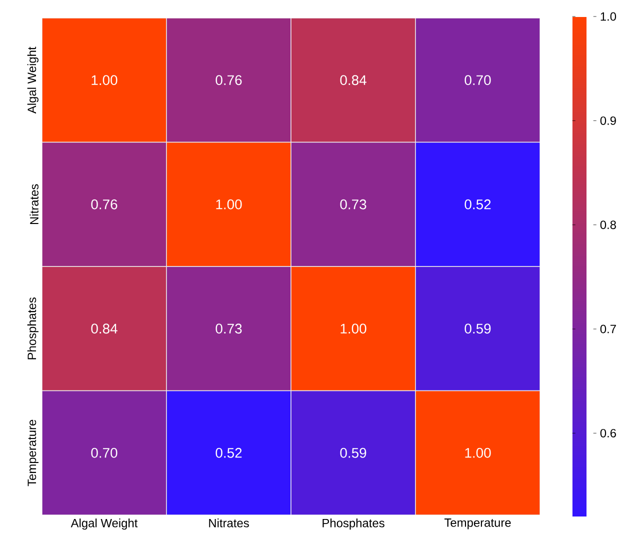 Image resolution: width=639 pixels, height=546 pixels. What do you see at coordinates (32, 329) in the screenshot?
I see `y-tick-label: Phosphates` at bounding box center [32, 329].